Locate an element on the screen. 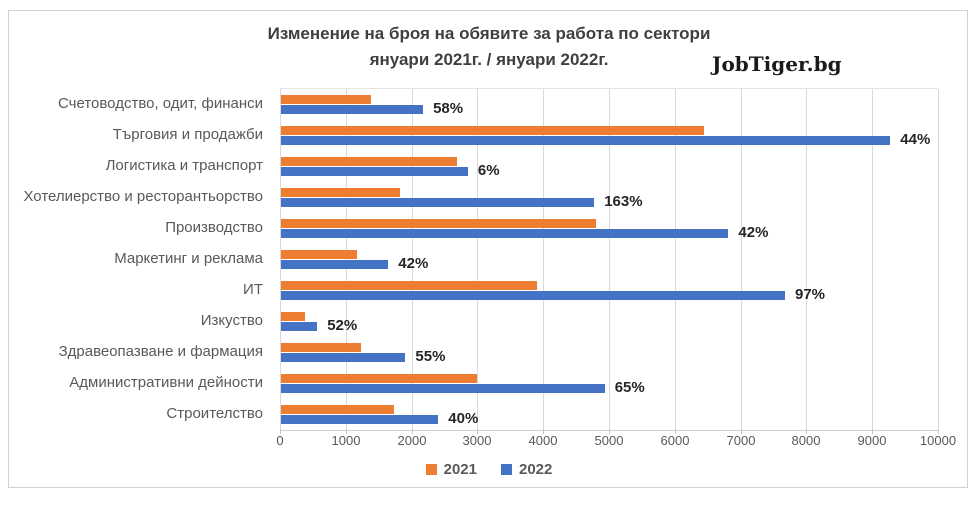  category-label: Производство is located at coordinates (214, 227).